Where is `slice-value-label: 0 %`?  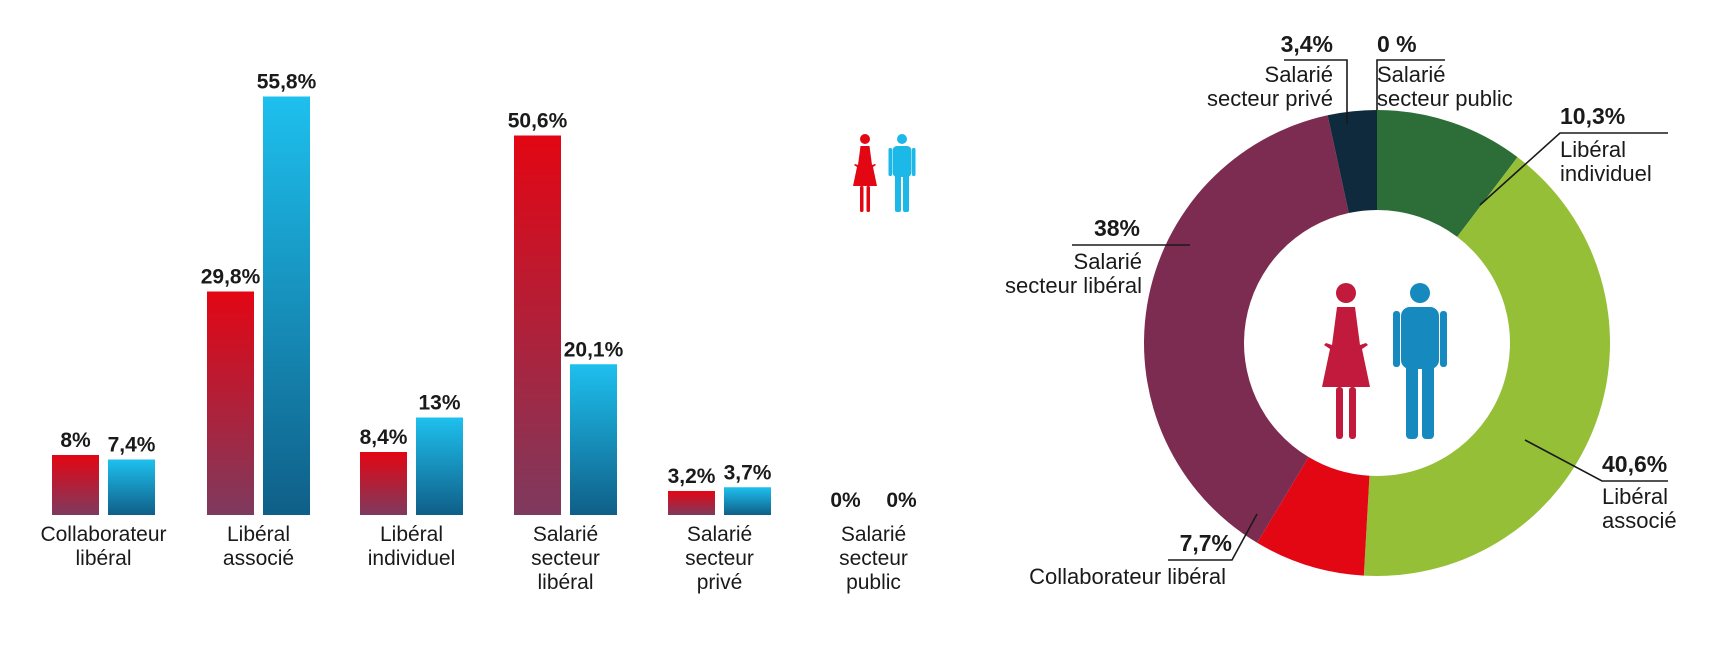 slice-value-label: 0 % is located at coordinates (1397, 44).